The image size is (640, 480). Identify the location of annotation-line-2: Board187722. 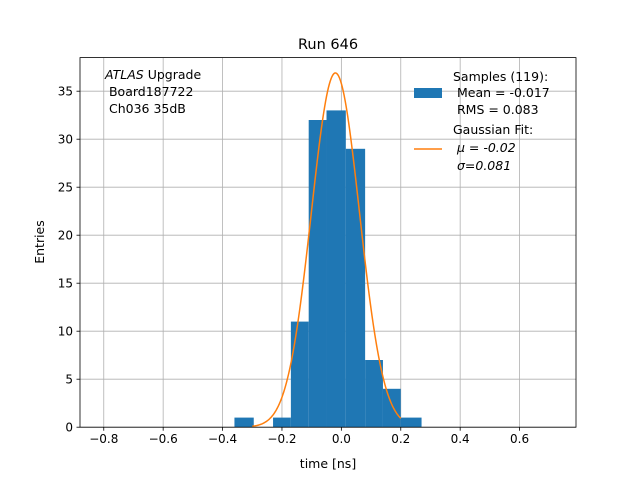
(149, 91).